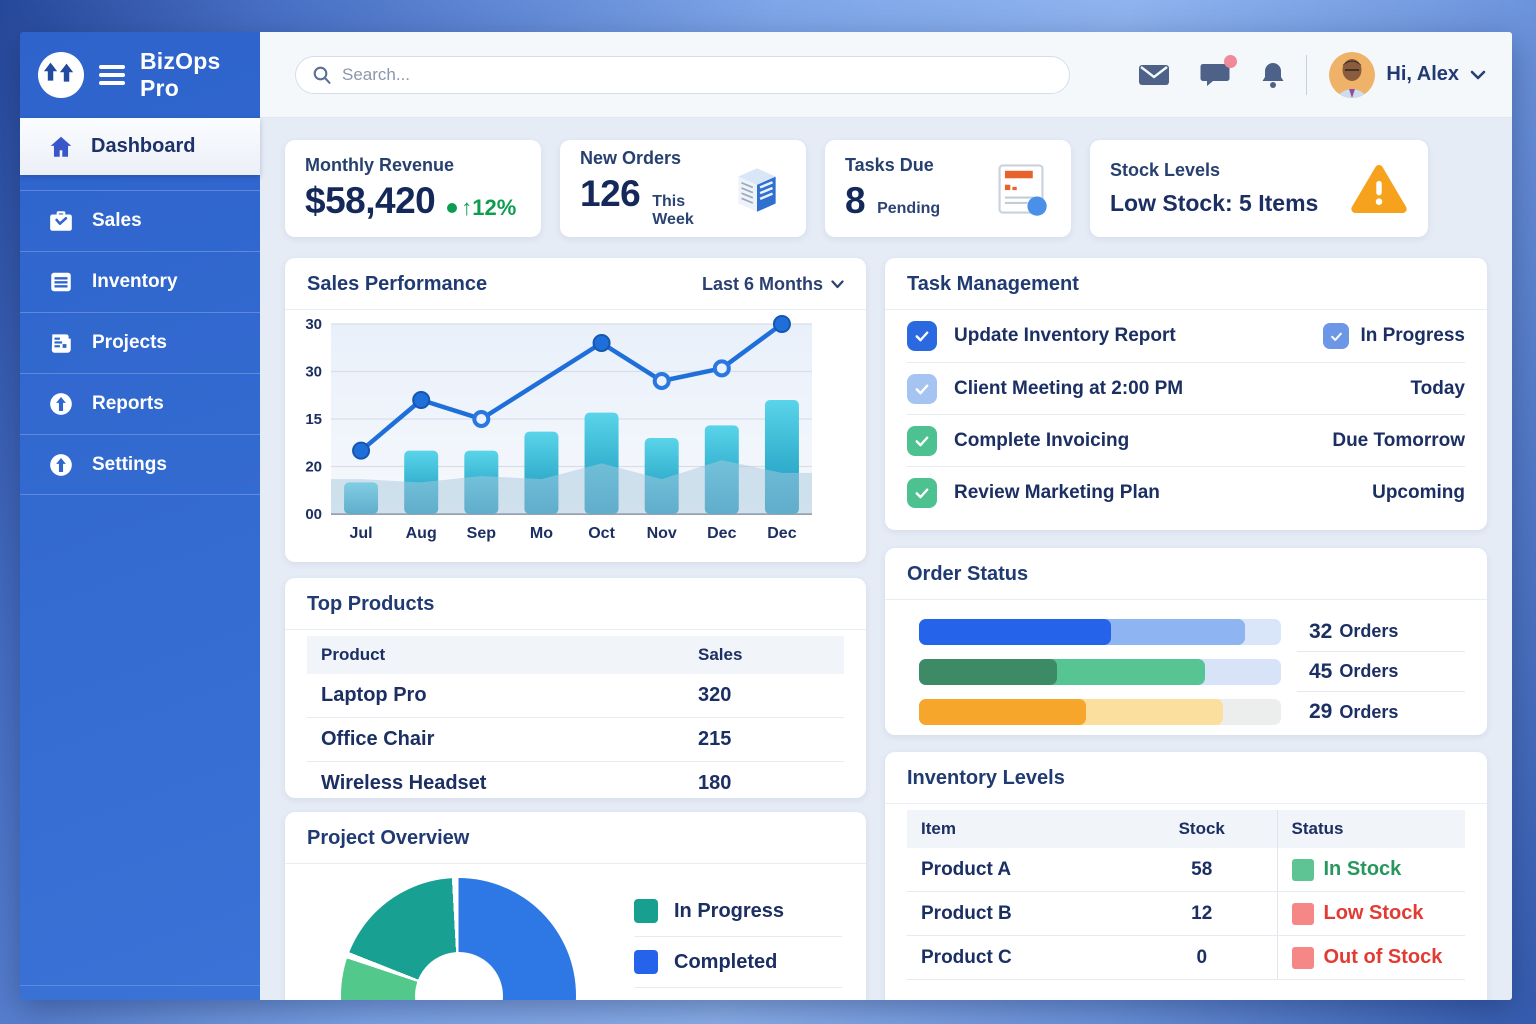 This screenshot has height=1024, width=1536. I want to click on inventory-stock: 12, so click(1202, 913).